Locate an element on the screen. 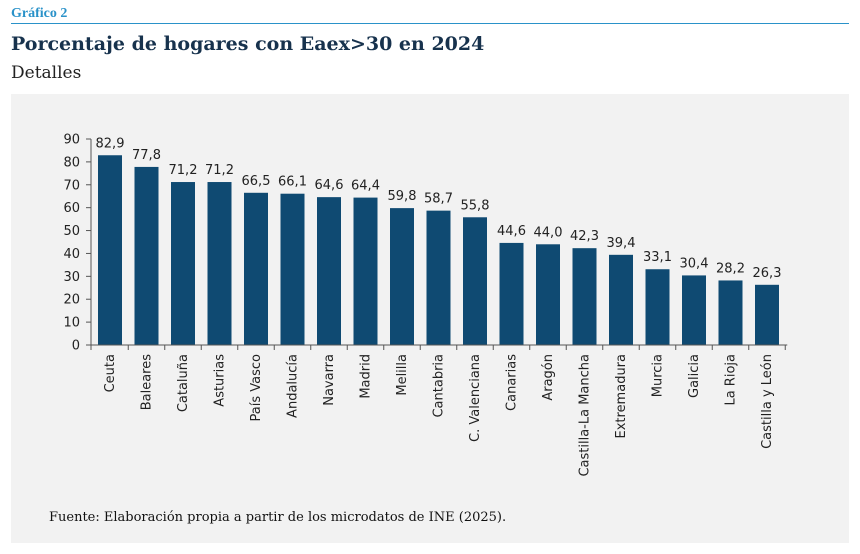  y-tick-label: 80 is located at coordinates (71, 162).